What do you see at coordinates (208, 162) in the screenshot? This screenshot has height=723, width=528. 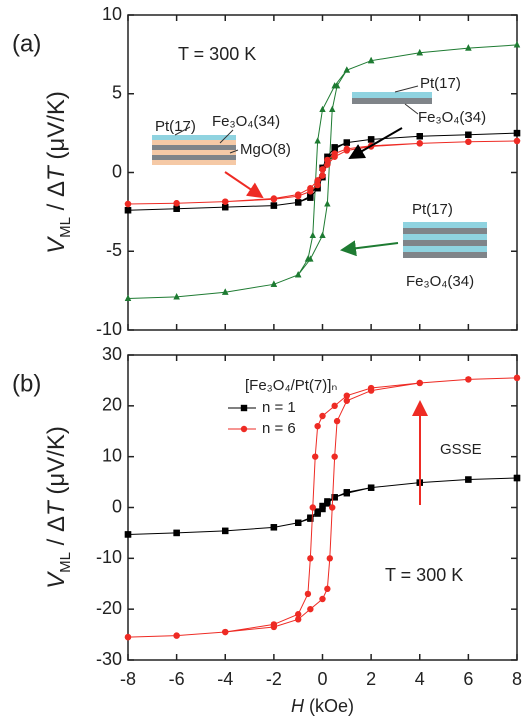 I see `inset-trilayer` at bounding box center [208, 162].